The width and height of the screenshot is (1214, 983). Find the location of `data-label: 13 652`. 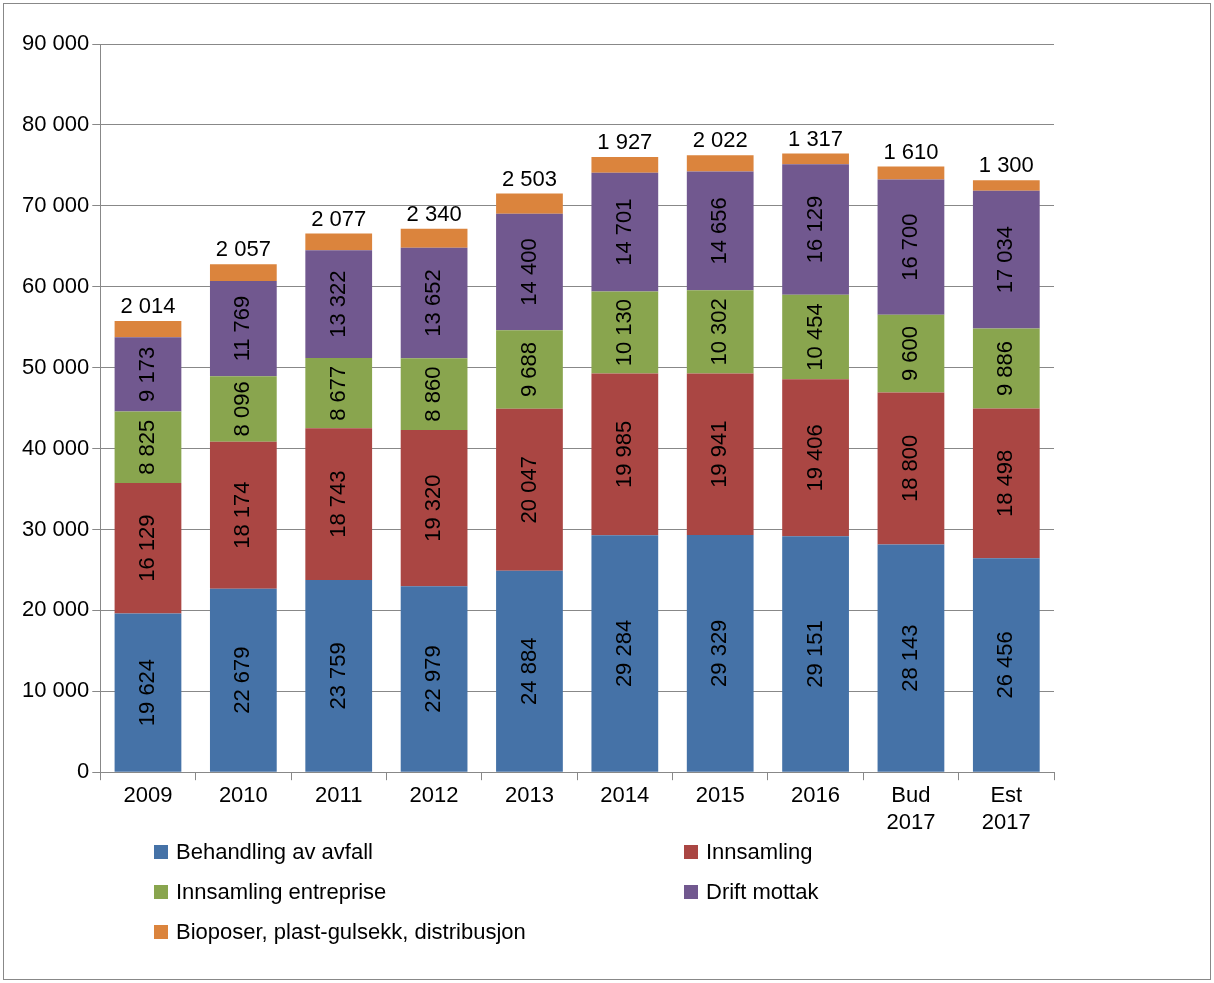

data-label: 13 652 is located at coordinates (433, 303).